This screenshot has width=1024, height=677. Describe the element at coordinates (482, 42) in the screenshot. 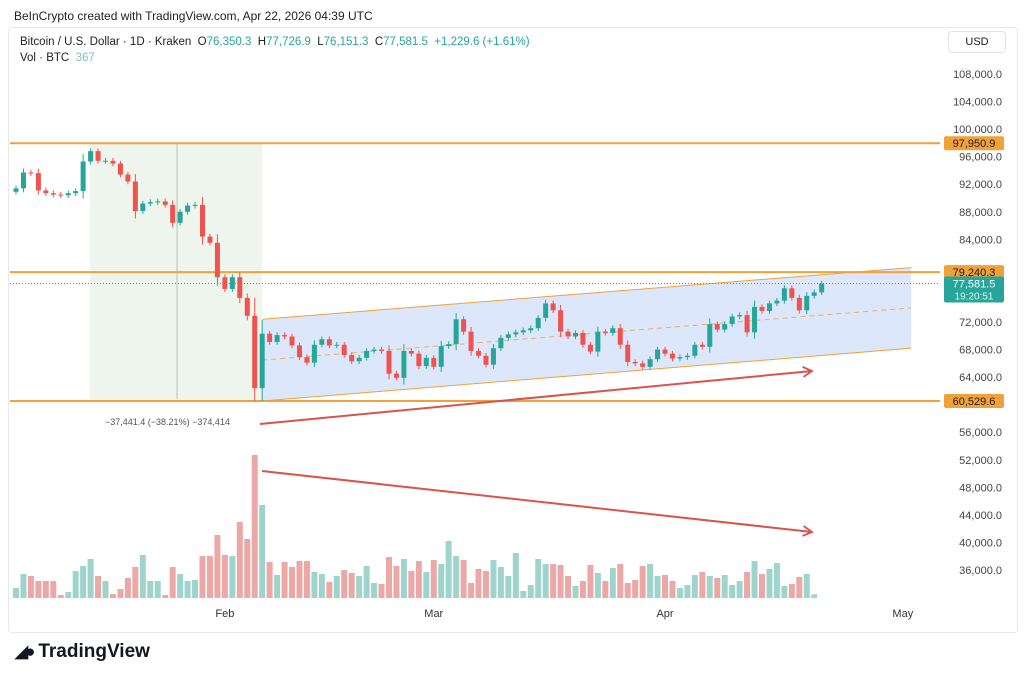

I see `change-value: +1,229.6 (+1.61%)` at that location.